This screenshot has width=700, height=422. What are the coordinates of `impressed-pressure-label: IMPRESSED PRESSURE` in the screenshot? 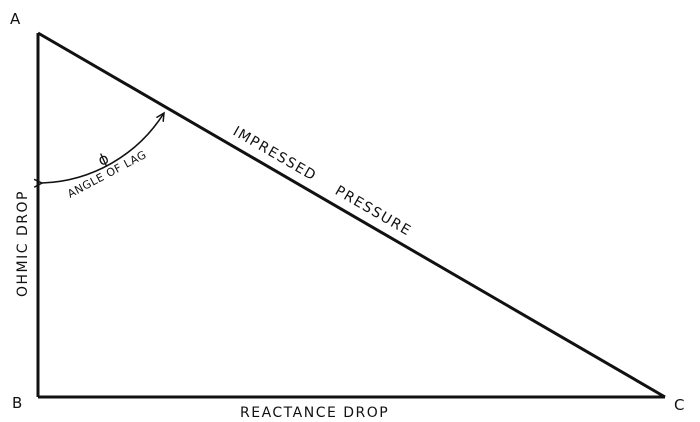 It's located at (322, 182).